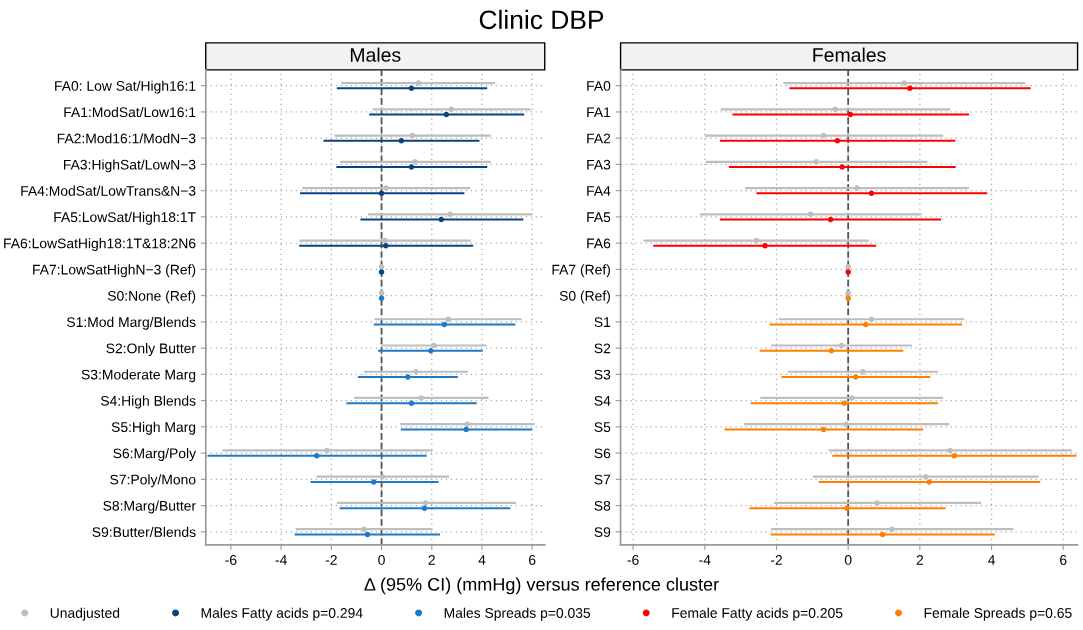  What do you see at coordinates (130, 112) in the screenshot?
I see `y-tick-label: FA1:ModSat/Low16:1` at bounding box center [130, 112].